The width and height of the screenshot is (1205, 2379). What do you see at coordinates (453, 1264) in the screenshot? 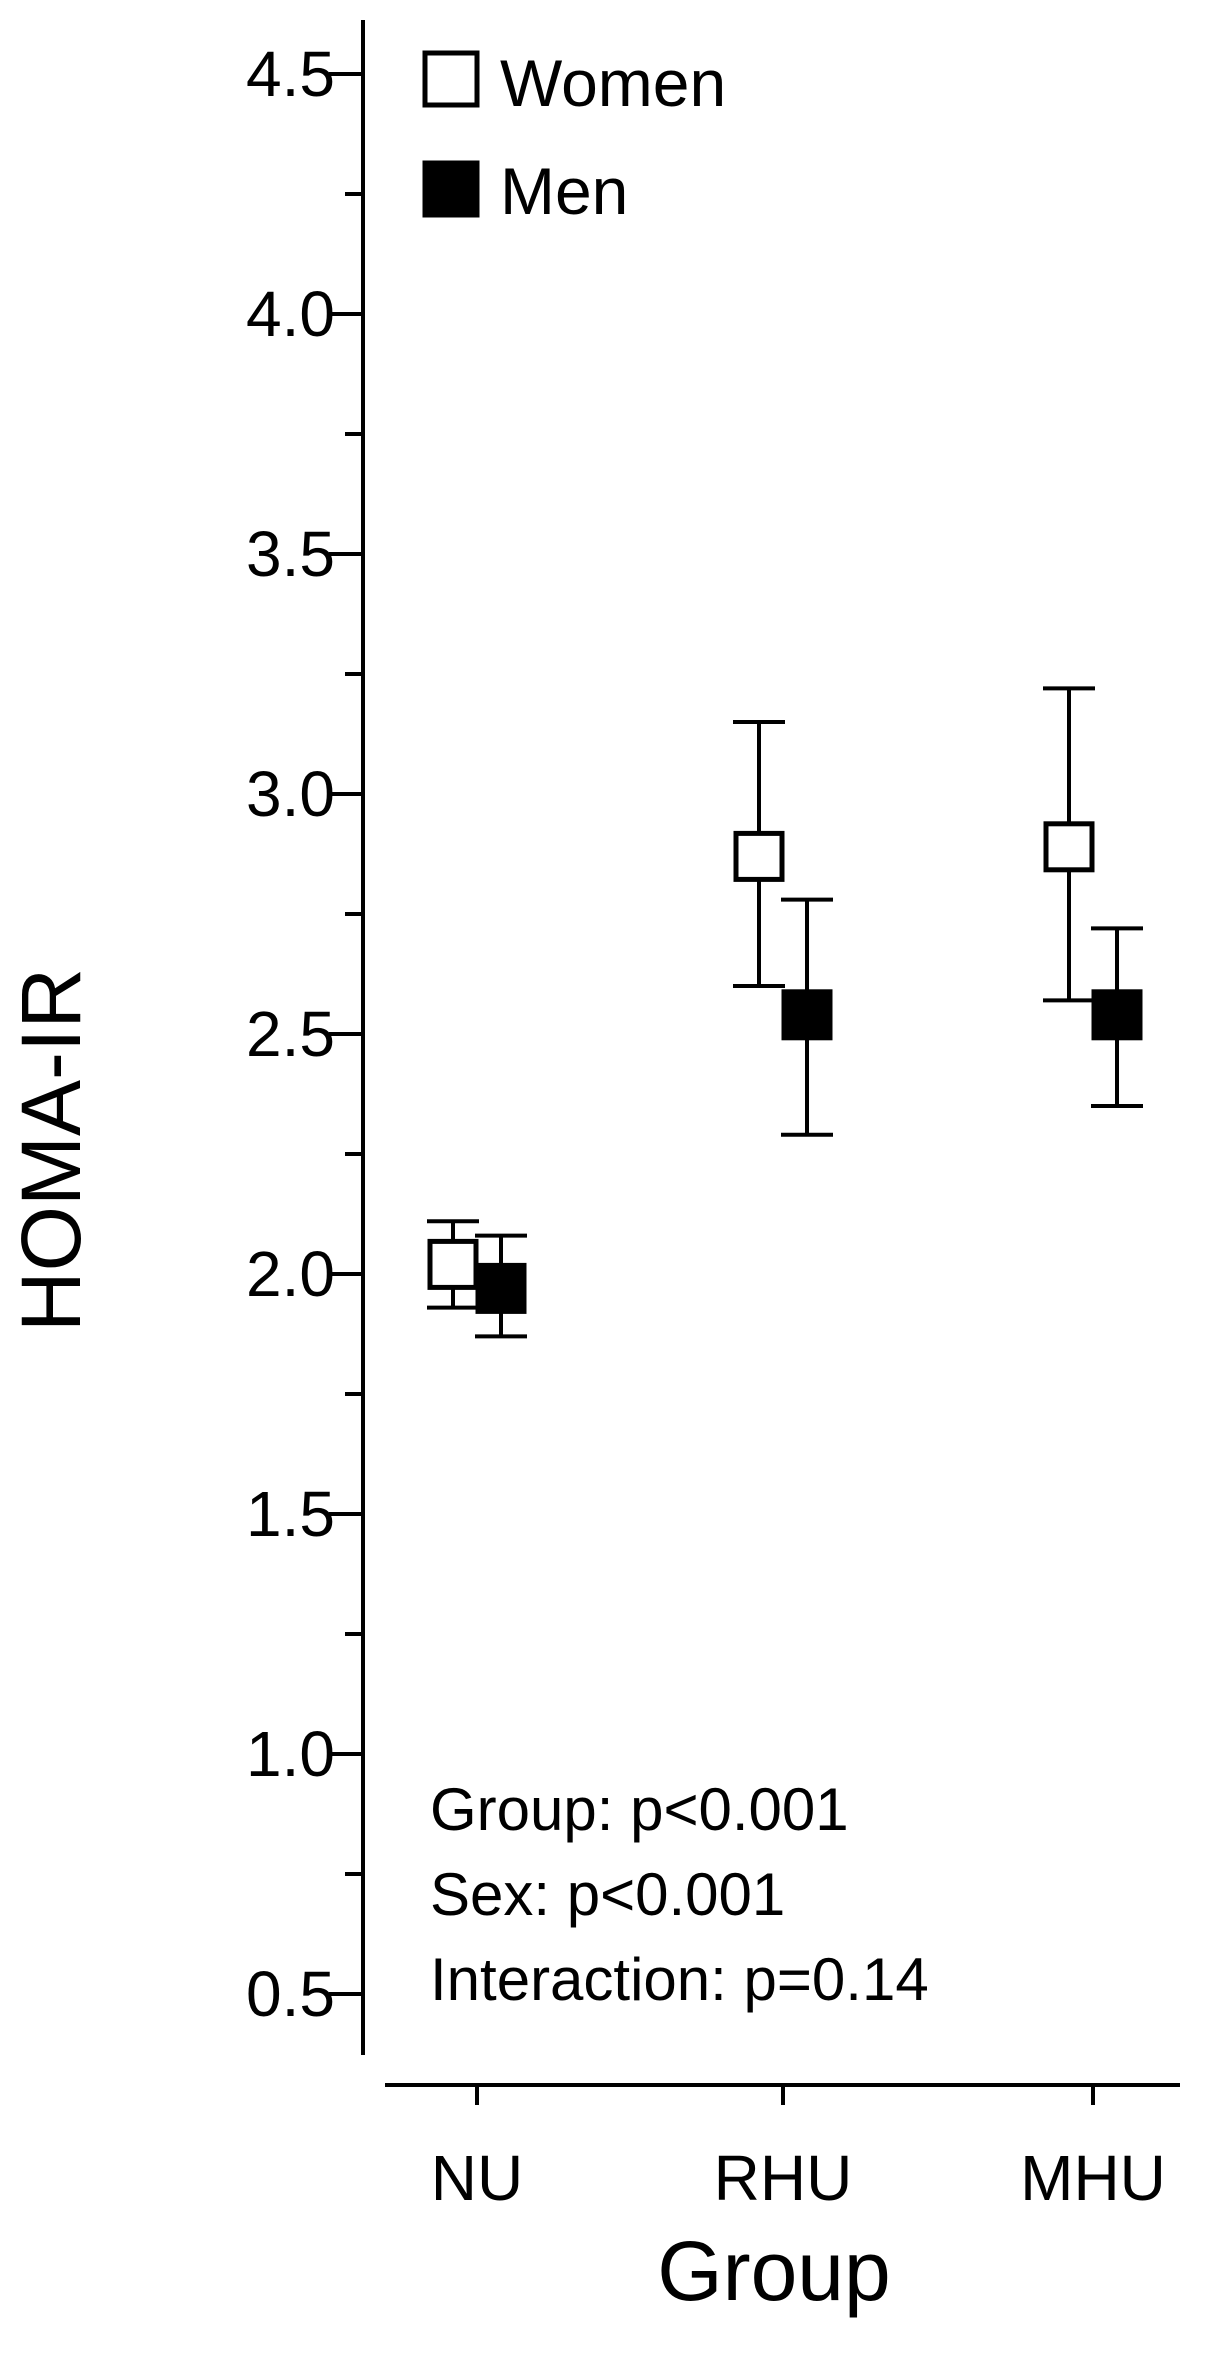
I see `women-marker-nu` at bounding box center [453, 1264].